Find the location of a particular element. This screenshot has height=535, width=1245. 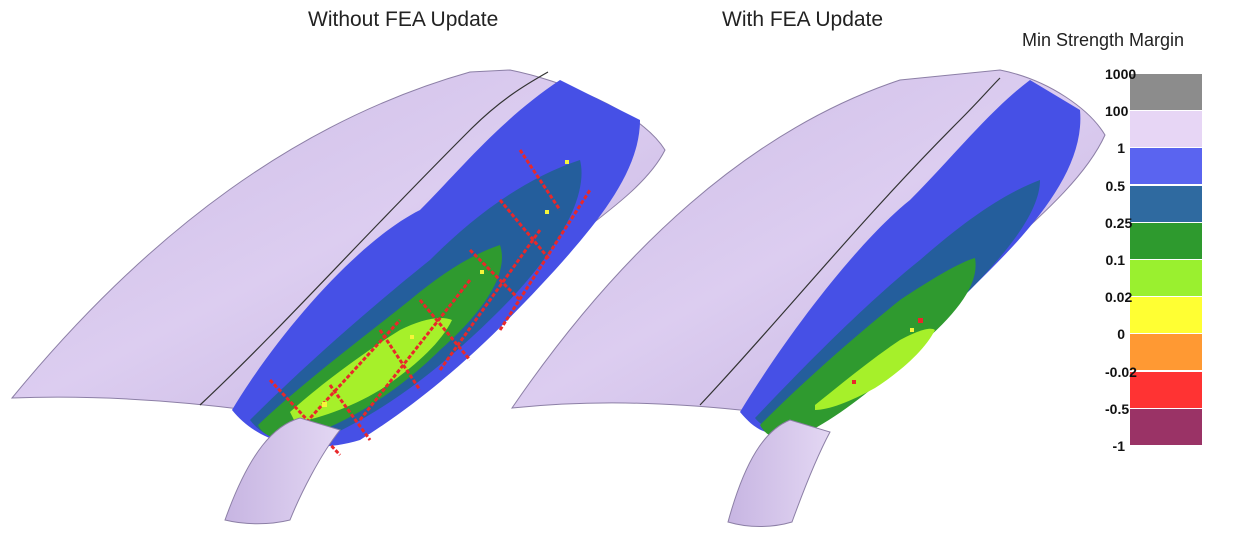

colorbar-tick-label: 0 is located at coordinates (1121, 334).